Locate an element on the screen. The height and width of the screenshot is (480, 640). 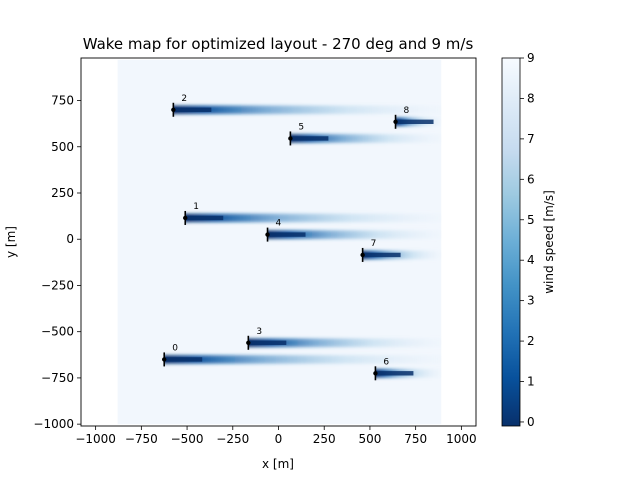
y-tick-label: −1000 is located at coordinates (53, 424).